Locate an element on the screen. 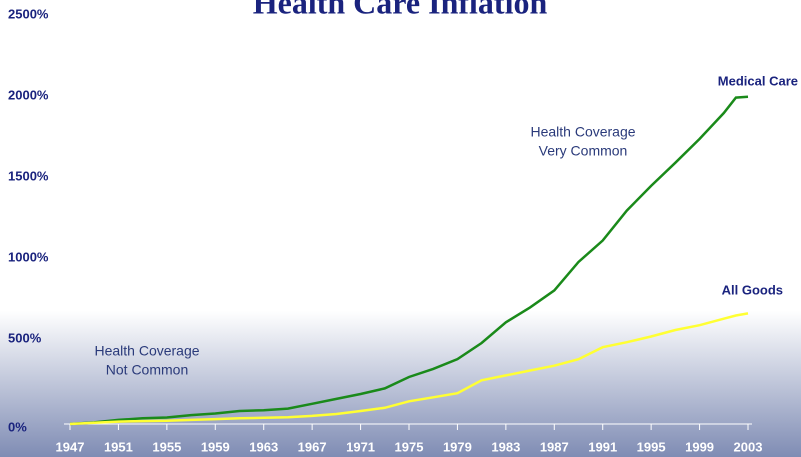 This screenshot has height=457, width=801. annotation: Not Common is located at coordinates (147, 370).